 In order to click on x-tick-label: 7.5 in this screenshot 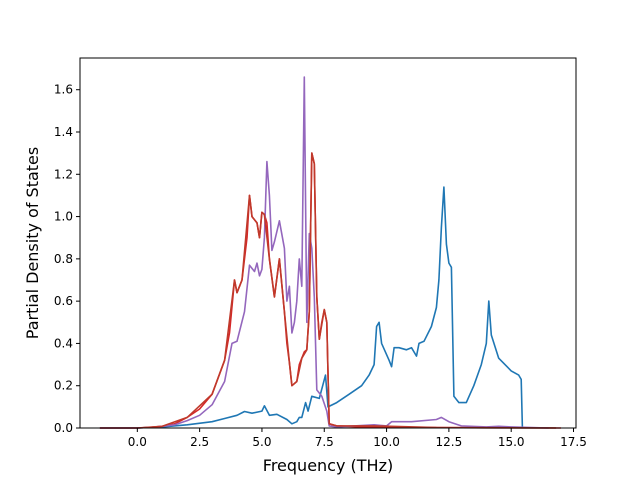, I will do `click(324, 442)`.